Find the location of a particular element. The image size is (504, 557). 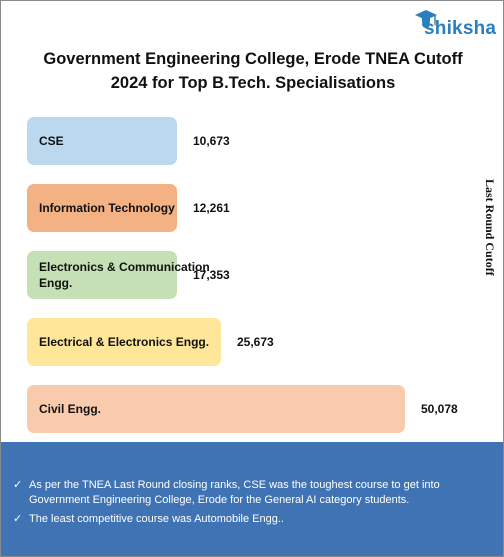

shiksha-logo: shiksha is located at coordinates (456, 24).